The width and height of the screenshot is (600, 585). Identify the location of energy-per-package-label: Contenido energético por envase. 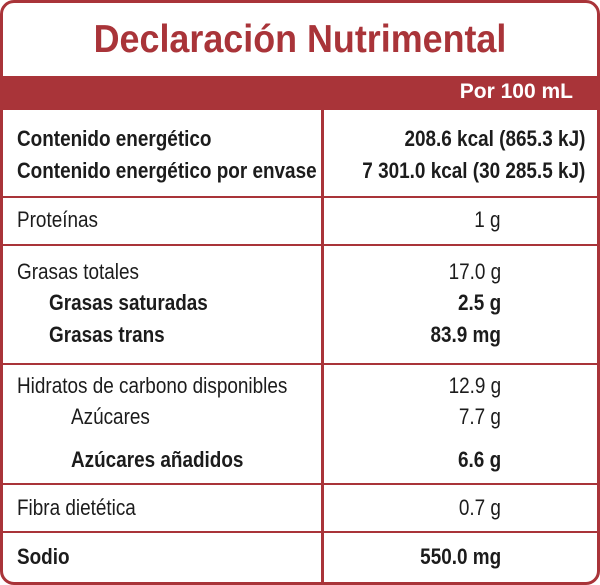
(167, 170).